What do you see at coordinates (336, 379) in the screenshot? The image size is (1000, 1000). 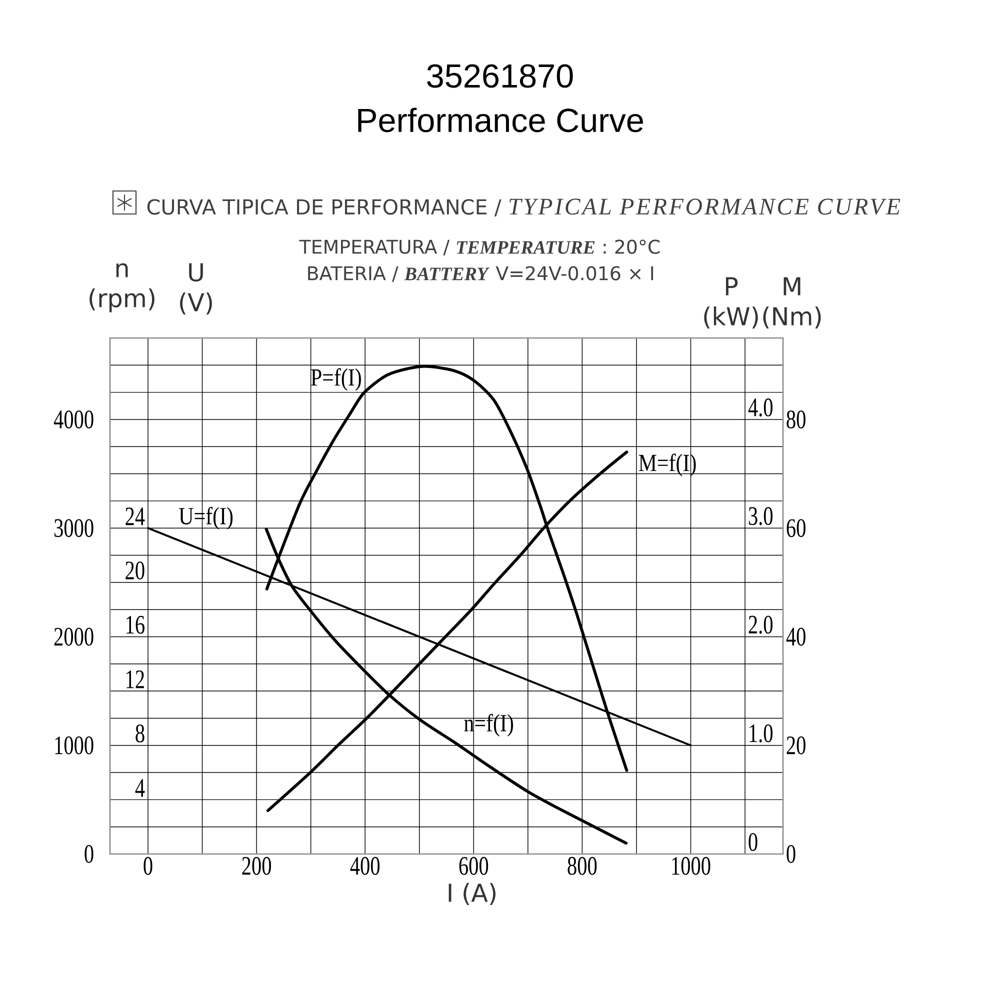 I see `series-label: P=f(I)` at bounding box center [336, 379].